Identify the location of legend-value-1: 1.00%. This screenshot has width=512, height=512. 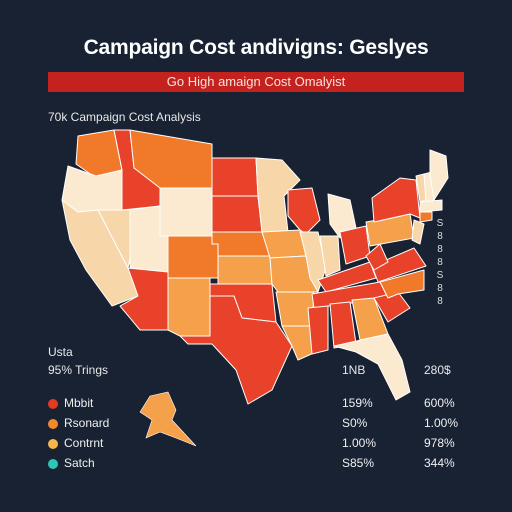
(359, 443).